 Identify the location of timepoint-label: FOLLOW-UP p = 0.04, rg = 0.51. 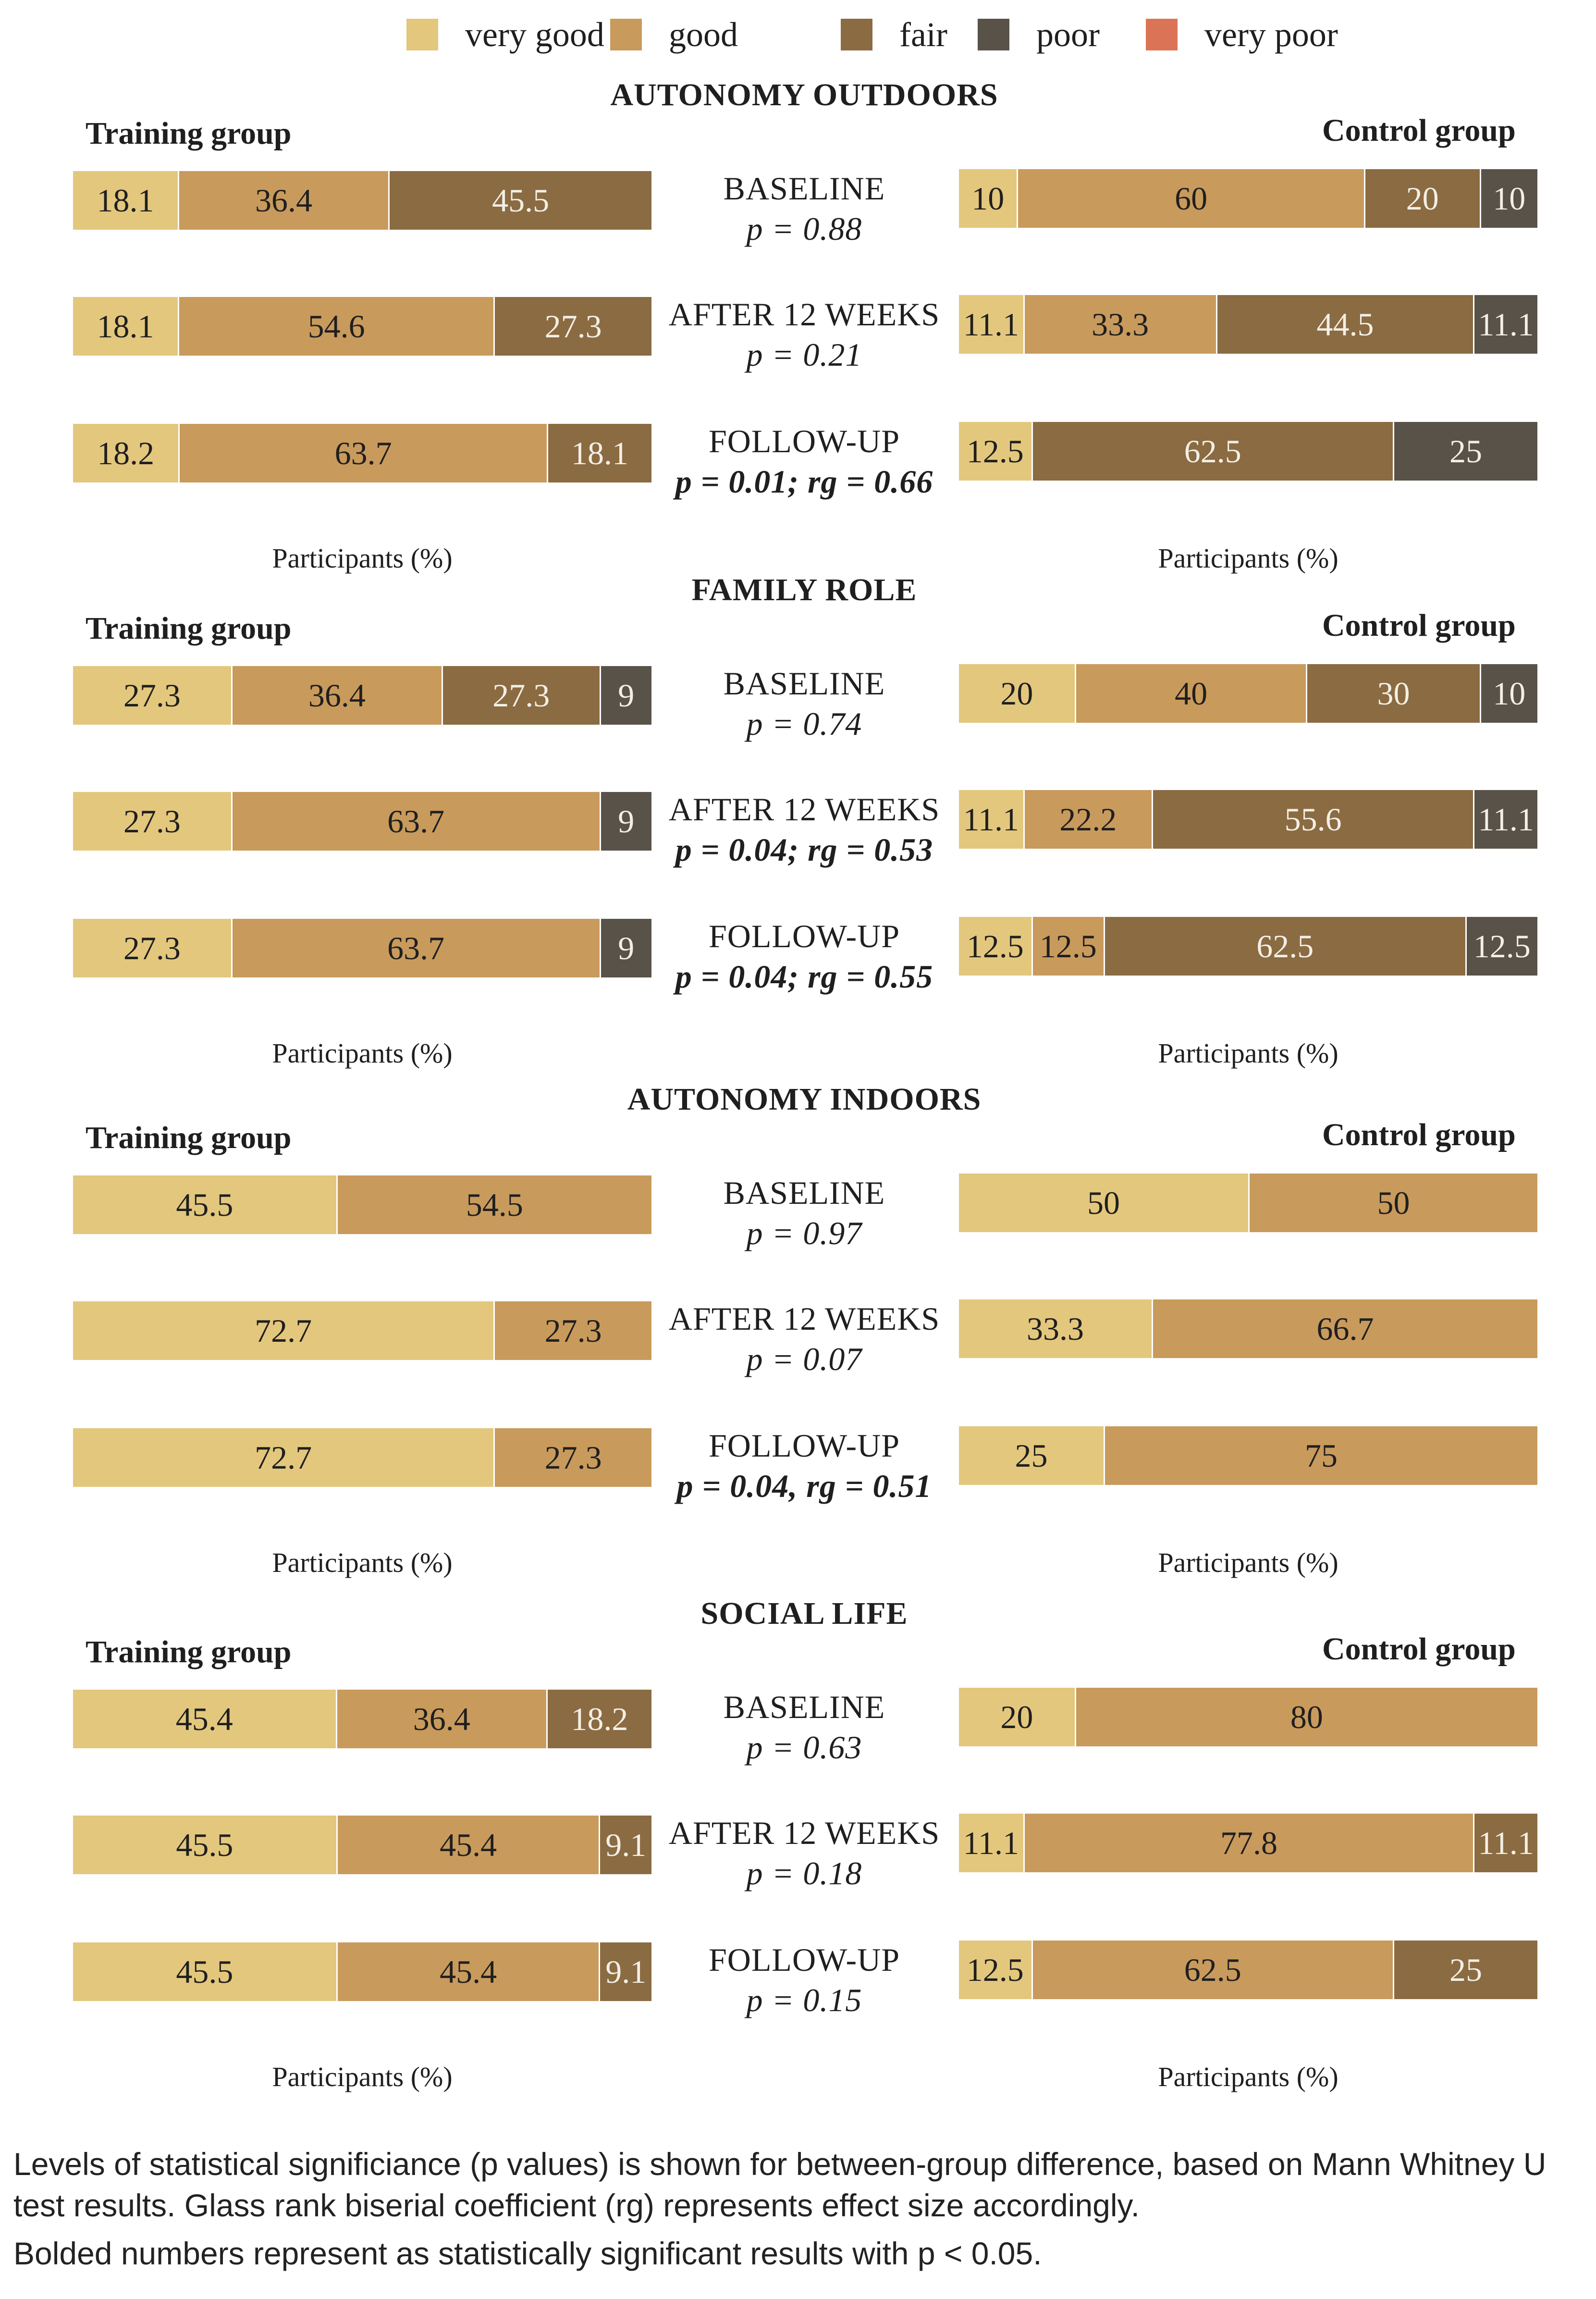
(804, 1465).